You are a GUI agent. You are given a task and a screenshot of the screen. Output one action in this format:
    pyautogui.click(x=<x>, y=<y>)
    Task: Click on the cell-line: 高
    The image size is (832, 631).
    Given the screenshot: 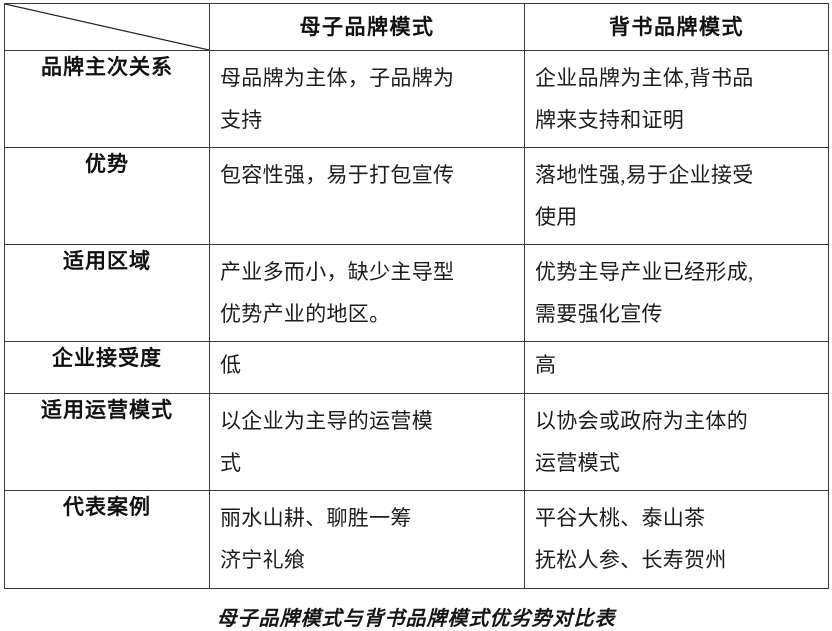 What is the action you would take?
    pyautogui.click(x=546, y=365)
    